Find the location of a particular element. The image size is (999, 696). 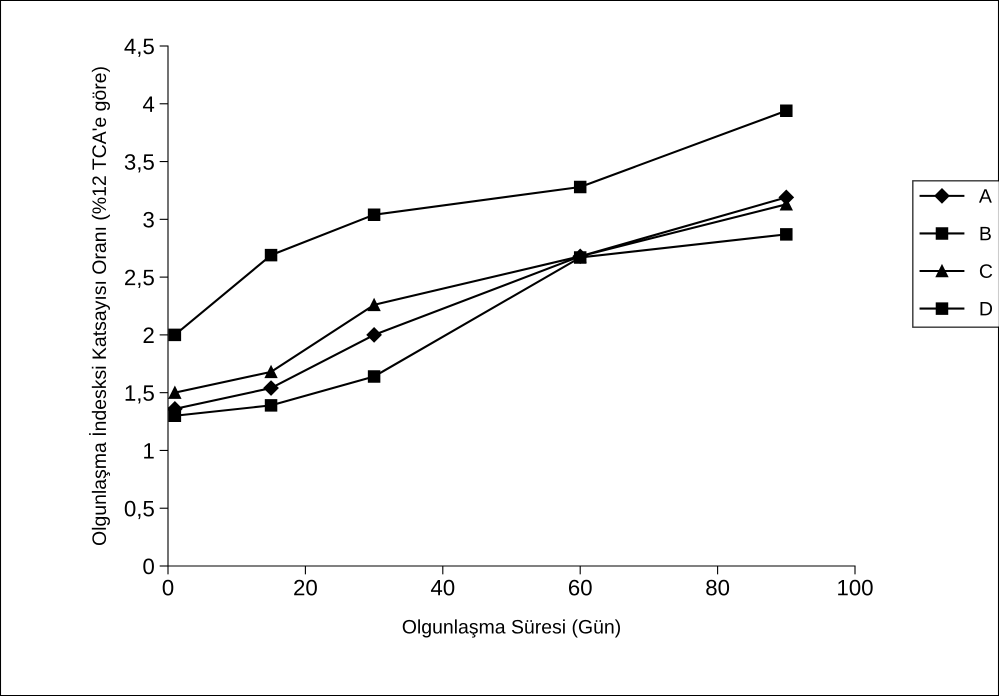

x-tick-label: 40 is located at coordinates (442, 588).